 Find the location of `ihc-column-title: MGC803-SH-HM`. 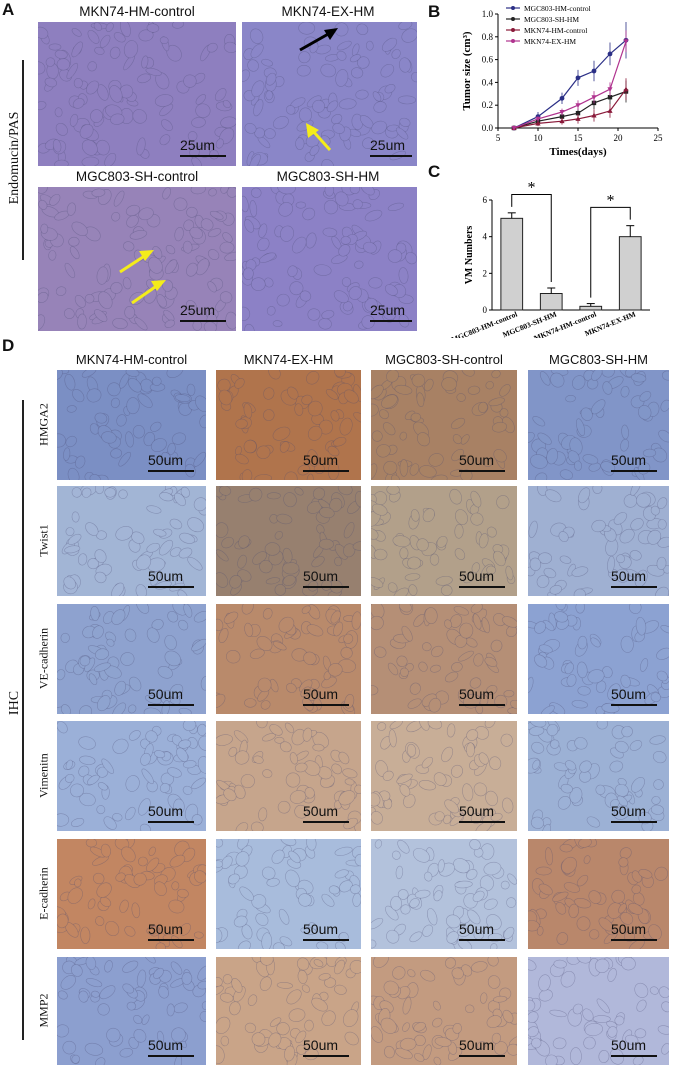

ihc-column-title: MGC803-SH-HM is located at coordinates (598, 359).